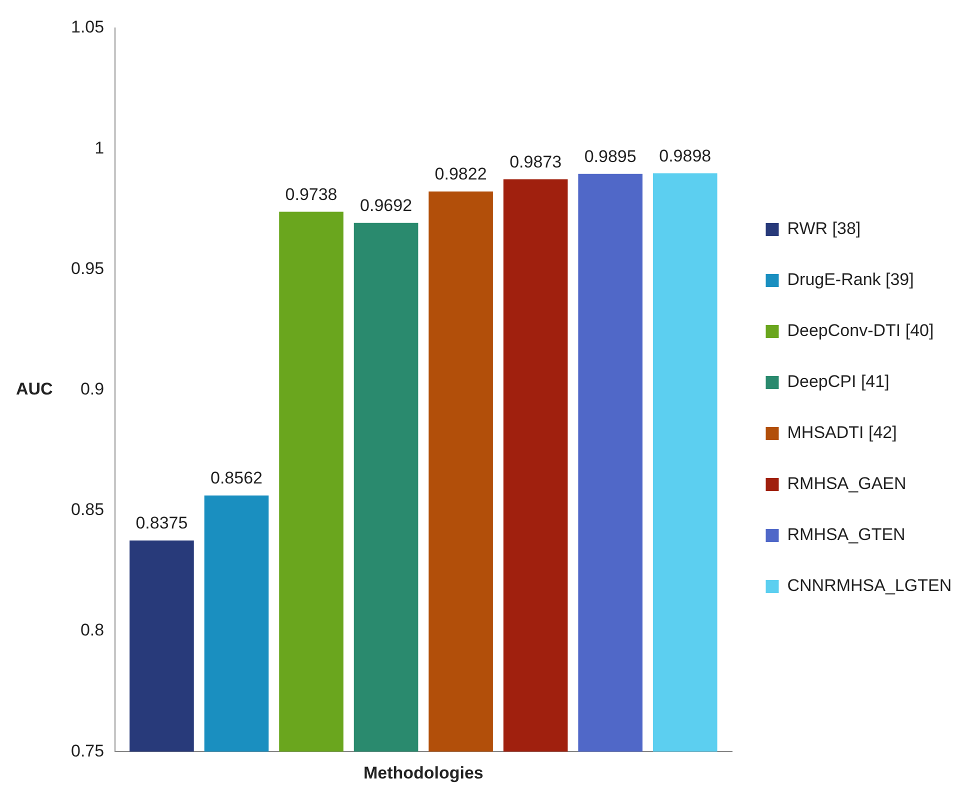 This screenshot has width=977, height=803. What do you see at coordinates (92, 630) in the screenshot?
I see `y-tick-label: 0.8` at bounding box center [92, 630].